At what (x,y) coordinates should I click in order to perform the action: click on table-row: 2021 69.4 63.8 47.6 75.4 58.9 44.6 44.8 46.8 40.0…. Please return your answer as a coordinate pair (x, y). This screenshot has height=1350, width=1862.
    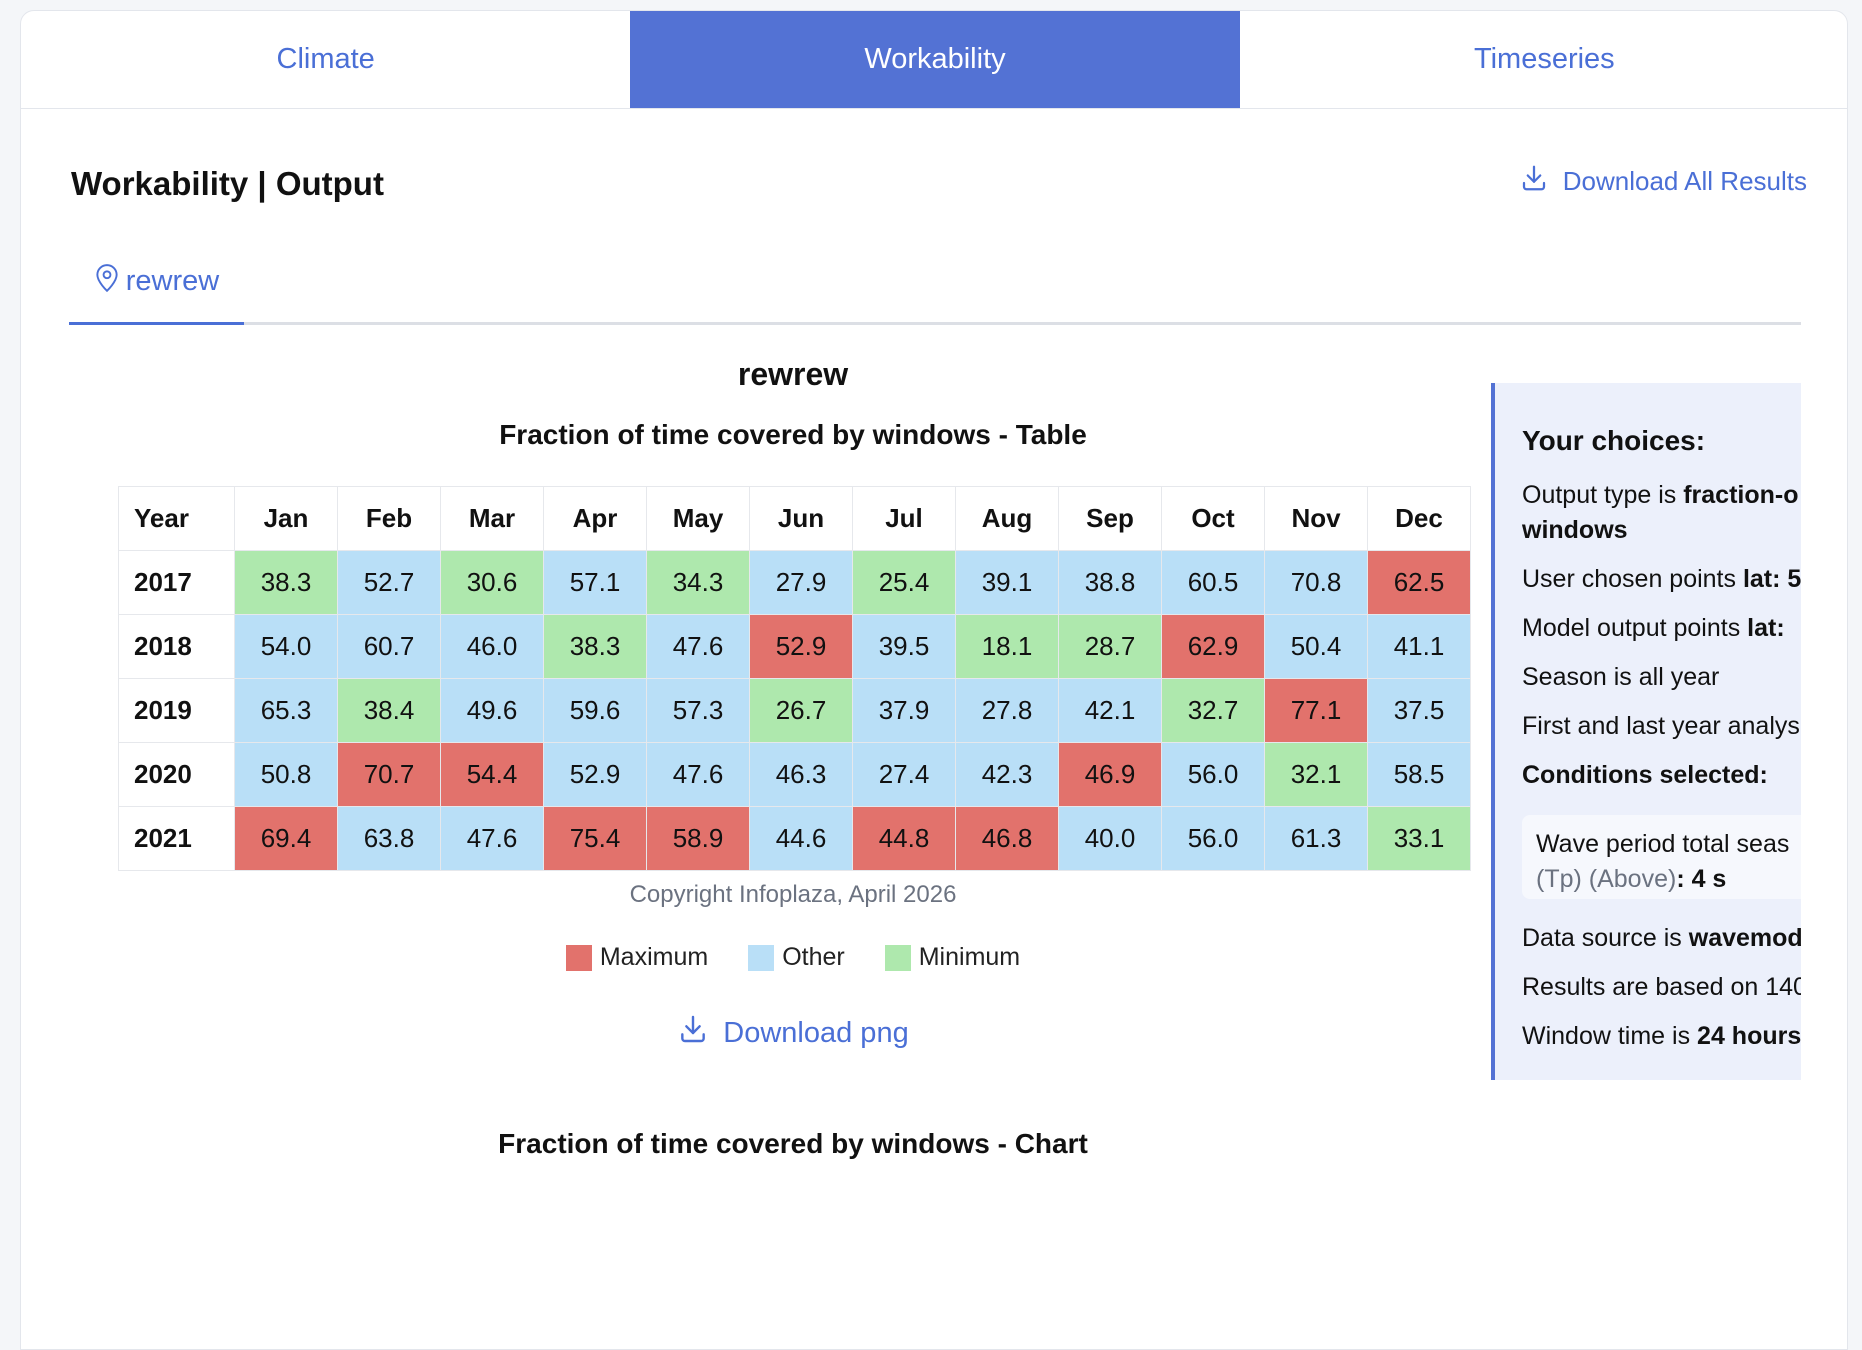
    Looking at the image, I should click on (794, 838).